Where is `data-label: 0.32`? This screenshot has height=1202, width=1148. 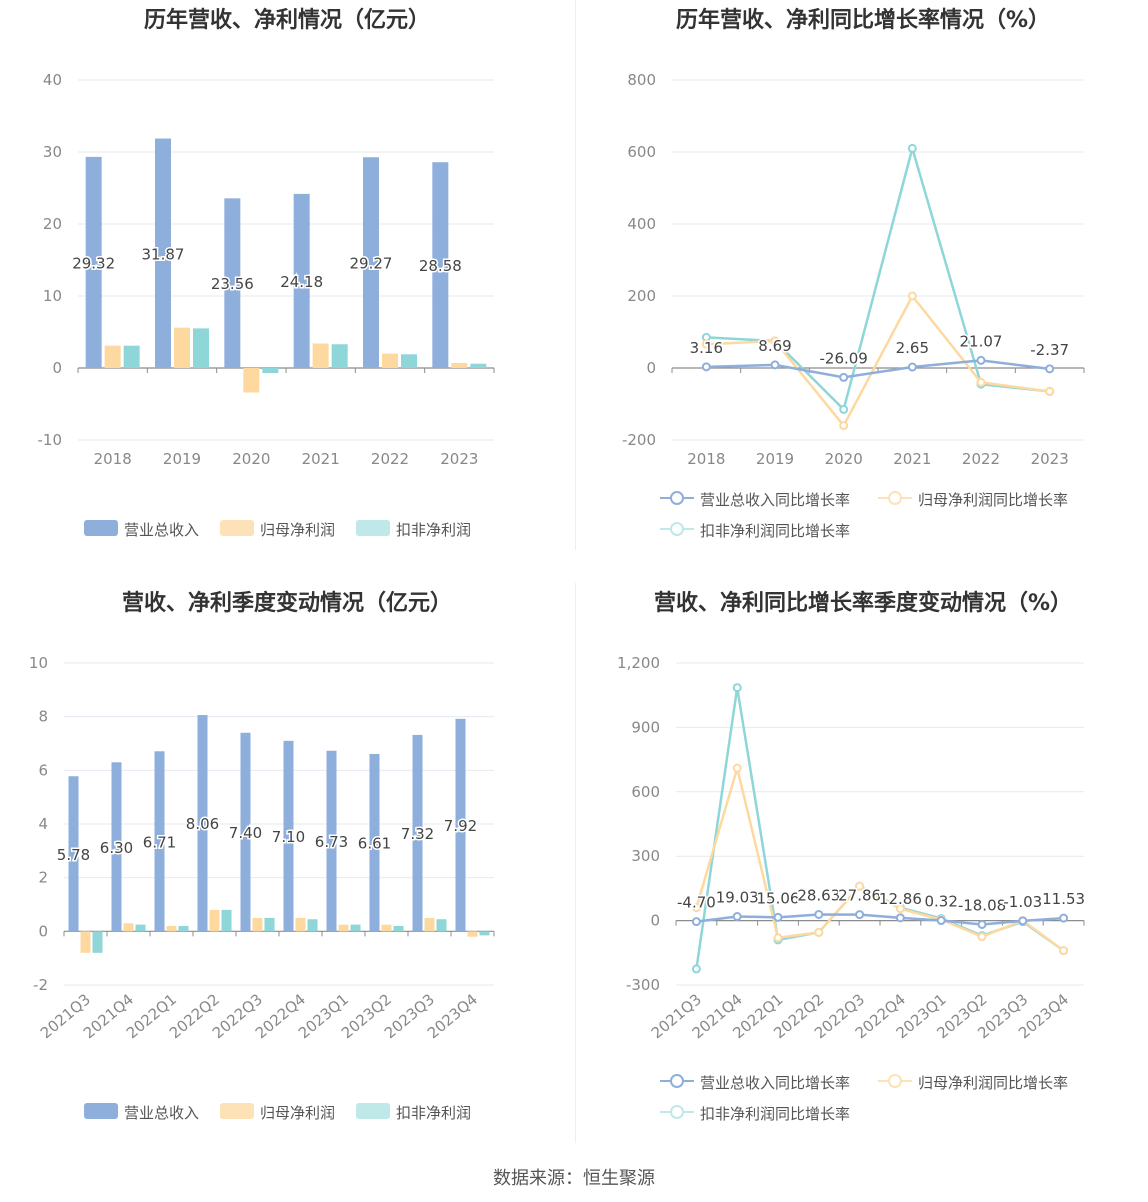 data-label: 0.32 is located at coordinates (940, 902).